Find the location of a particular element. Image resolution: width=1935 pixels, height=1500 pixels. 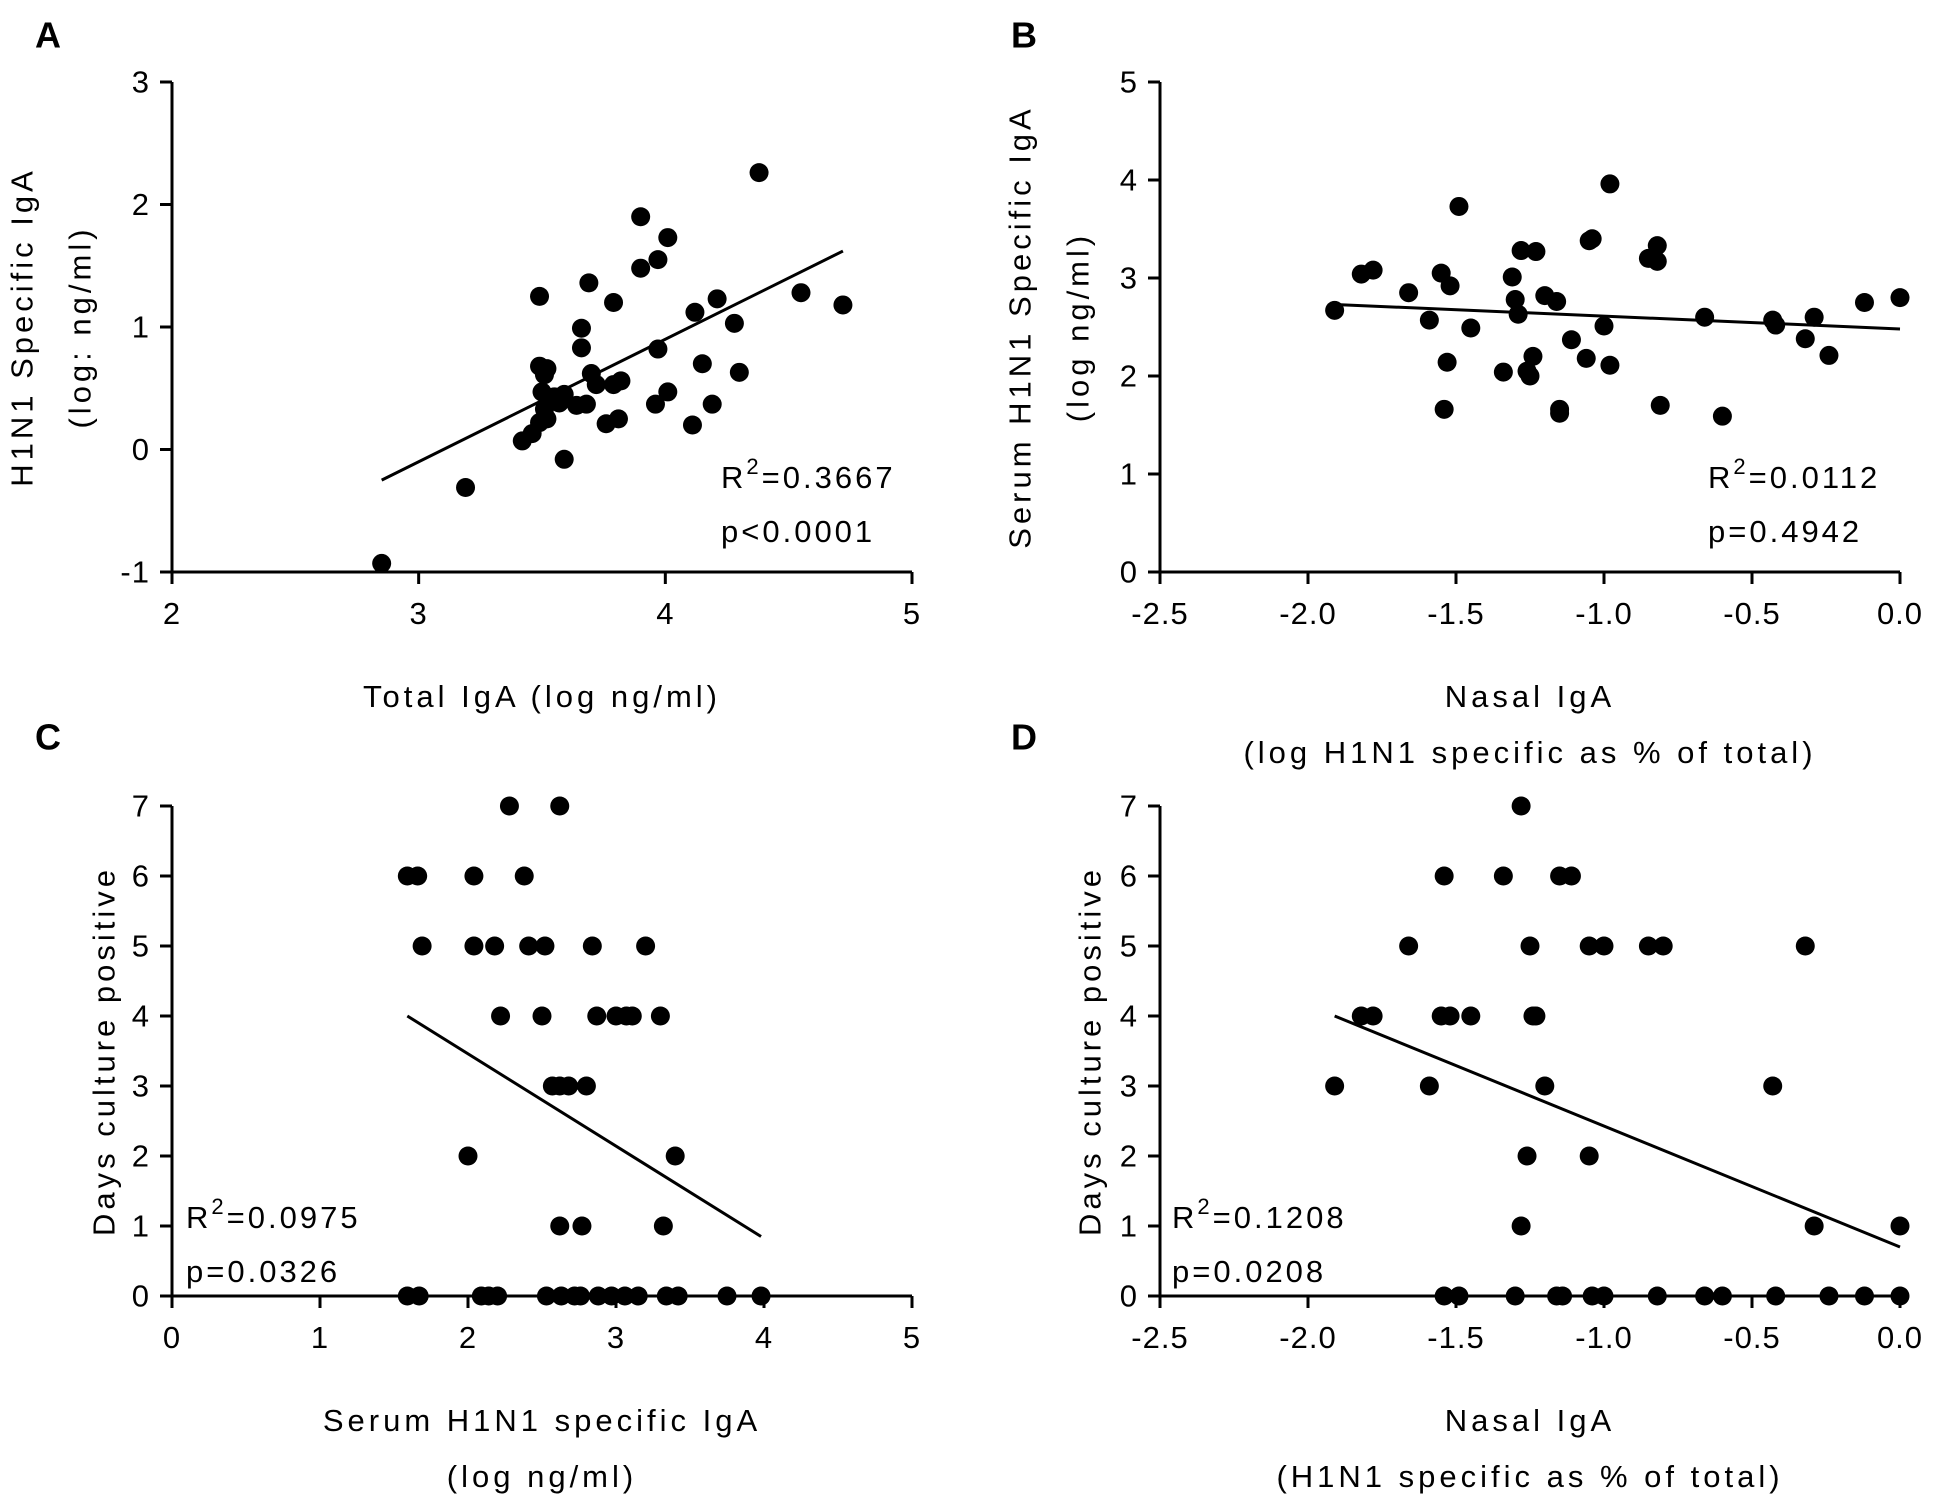

panel-a-x-tick-label: 4 is located at coordinates (665, 613).